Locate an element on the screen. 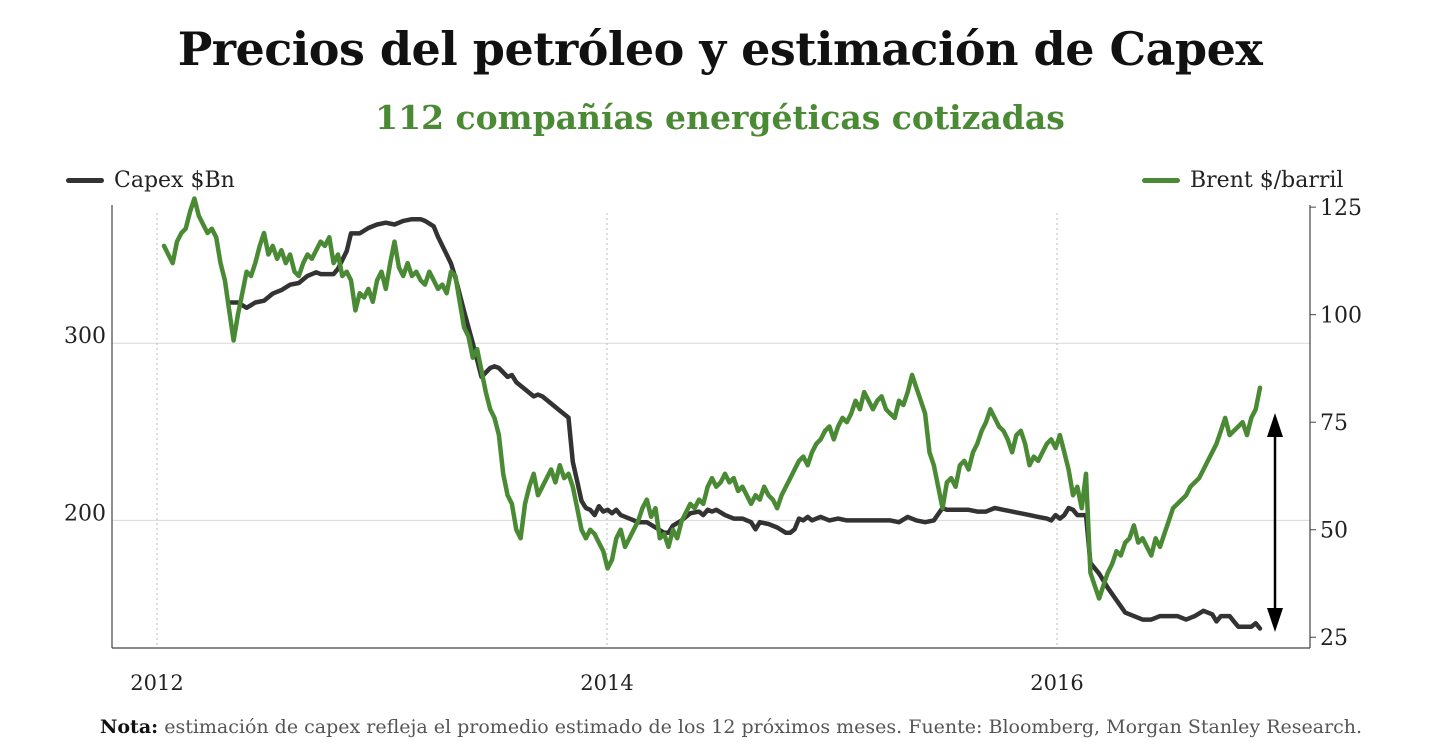 The height and width of the screenshot is (748, 1440). legend-brent-label: Brent $/barril is located at coordinates (1267, 180).